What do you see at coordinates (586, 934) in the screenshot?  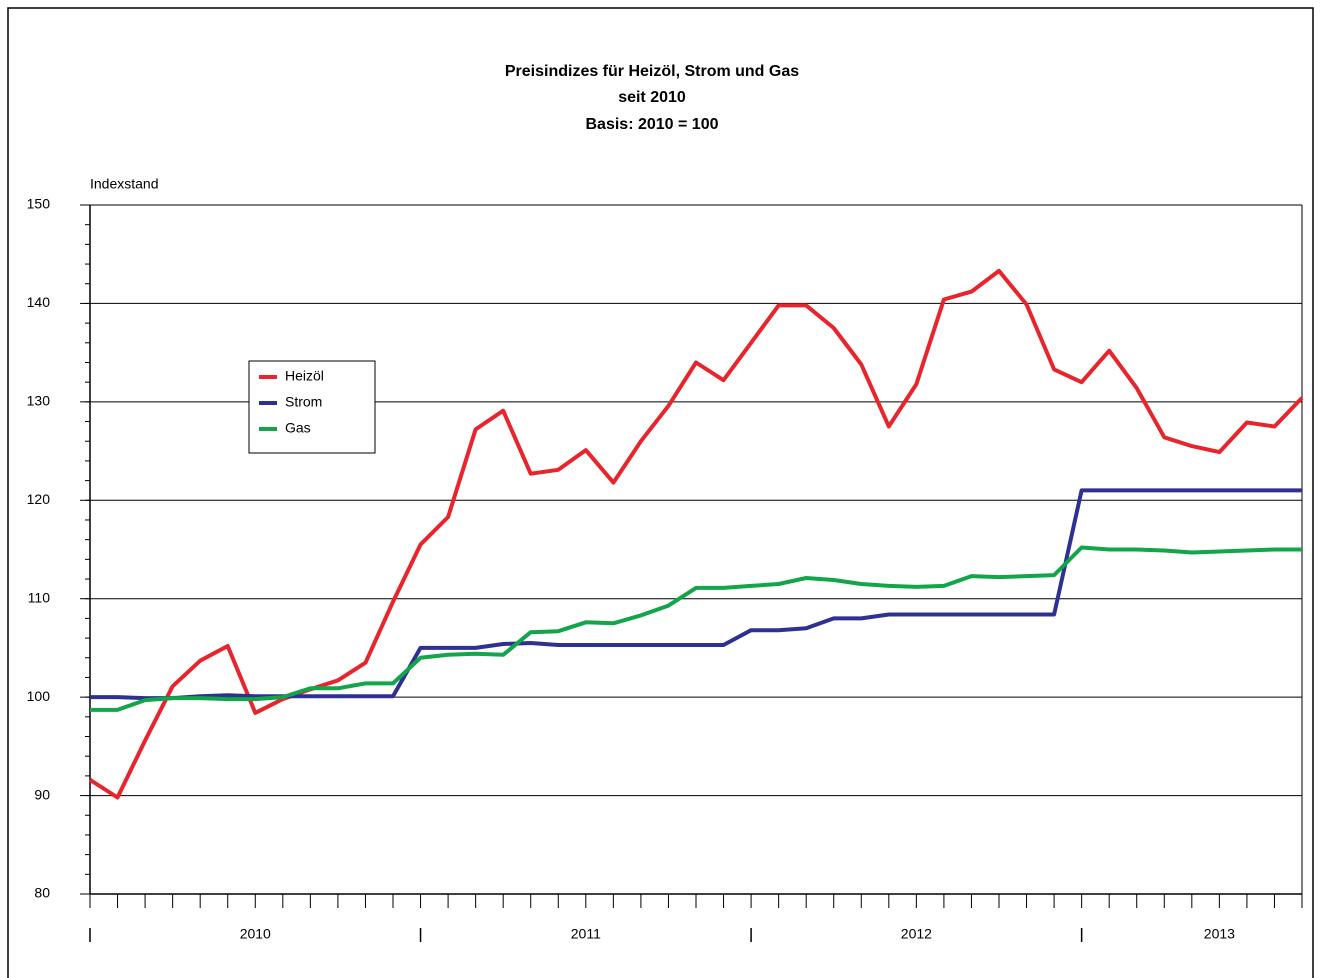 I see `x-tick-label: 2011` at bounding box center [586, 934].